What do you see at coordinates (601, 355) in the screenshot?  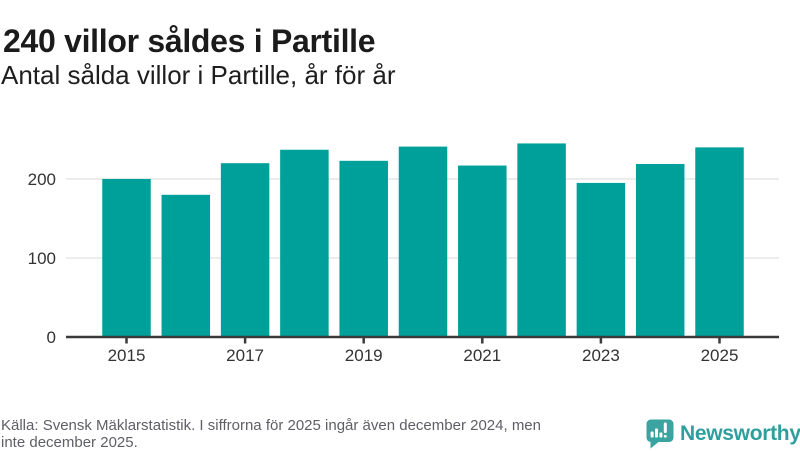 I see `x-tick-label-2023: 2023` at bounding box center [601, 355].